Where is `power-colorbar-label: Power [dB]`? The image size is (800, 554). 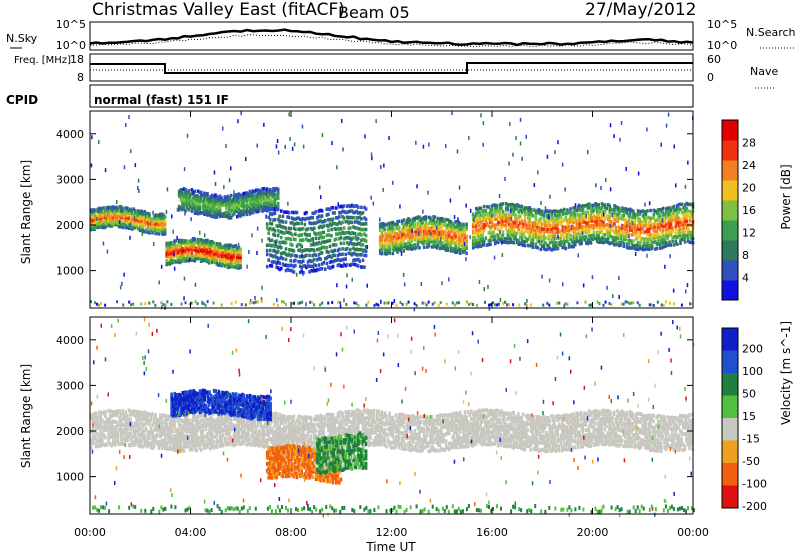 power-colorbar-label: Power [dB] is located at coordinates (786, 196).